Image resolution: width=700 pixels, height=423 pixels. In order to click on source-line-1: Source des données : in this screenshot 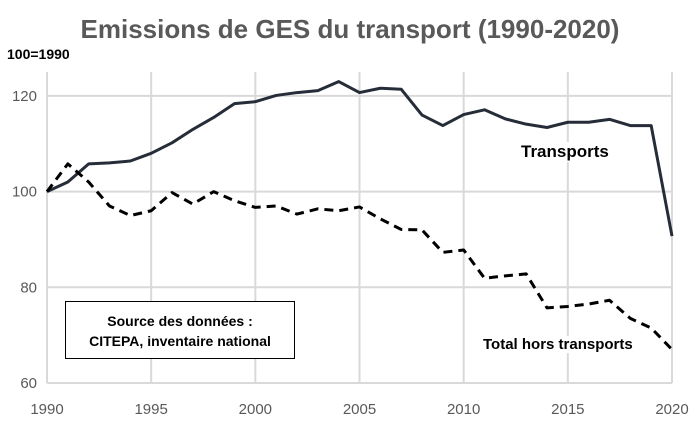, I will do `click(180, 321)`.